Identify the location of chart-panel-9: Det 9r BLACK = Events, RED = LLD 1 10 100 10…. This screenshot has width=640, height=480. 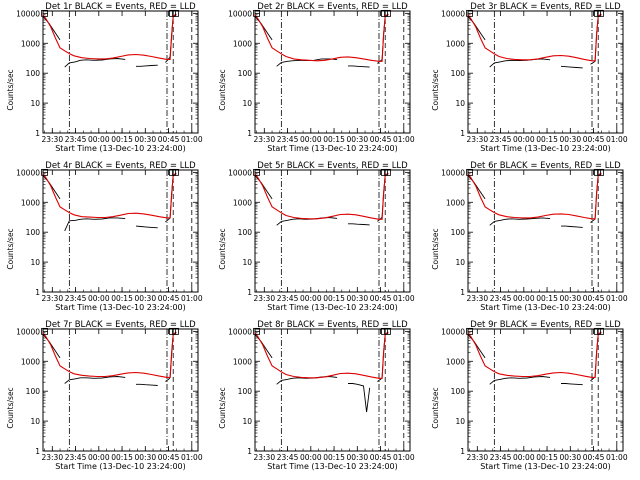
(529, 395).